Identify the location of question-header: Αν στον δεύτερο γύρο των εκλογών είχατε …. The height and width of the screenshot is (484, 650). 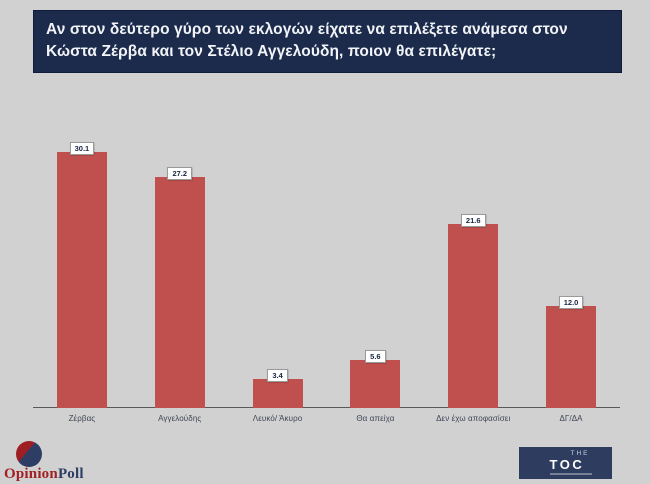
(327, 41).